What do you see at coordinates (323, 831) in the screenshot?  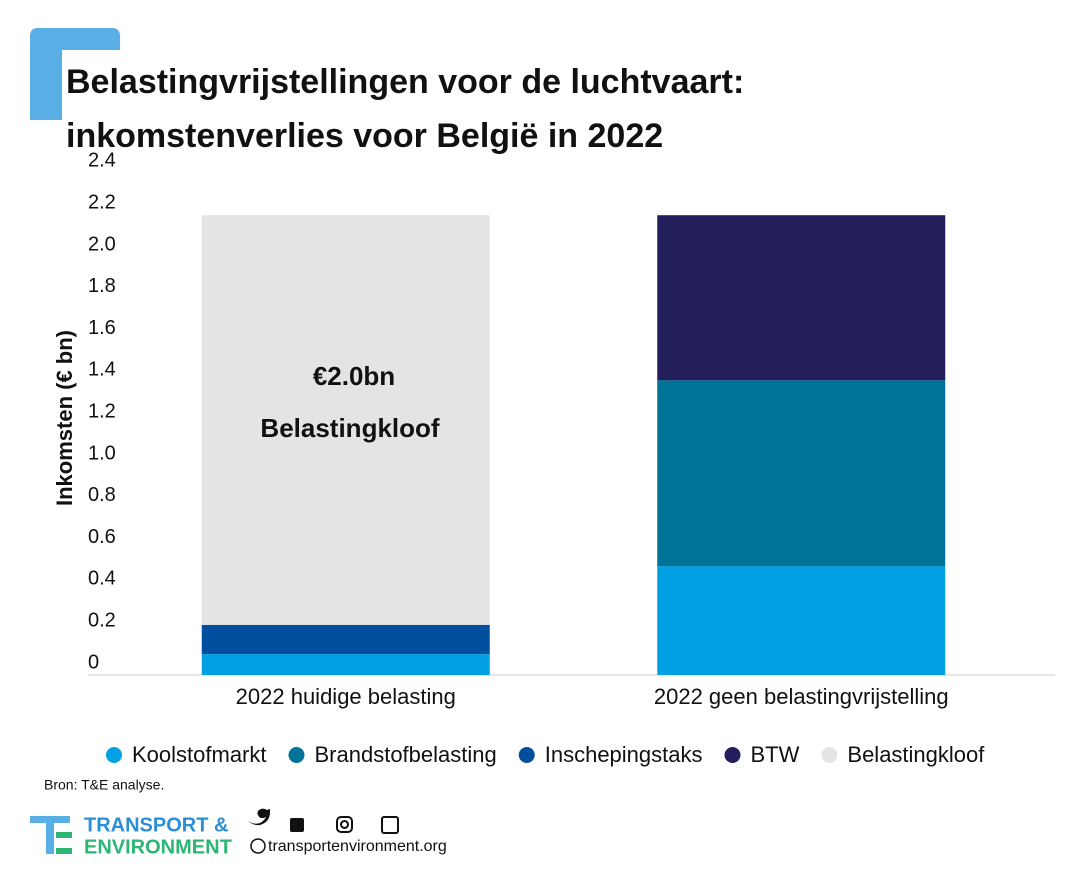 I see `social-icons` at bounding box center [323, 831].